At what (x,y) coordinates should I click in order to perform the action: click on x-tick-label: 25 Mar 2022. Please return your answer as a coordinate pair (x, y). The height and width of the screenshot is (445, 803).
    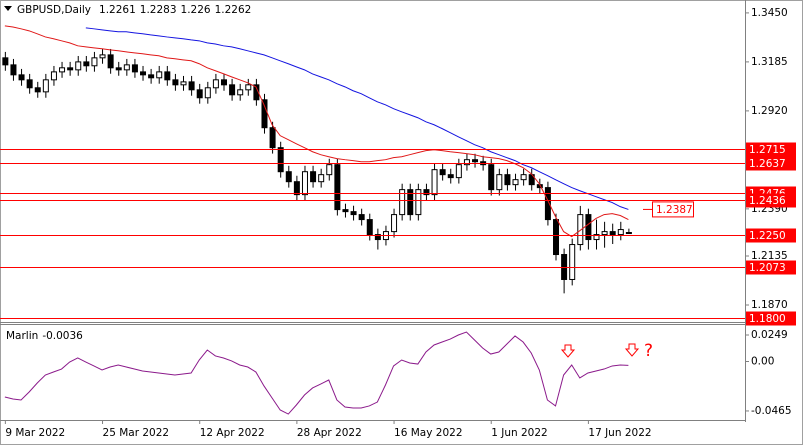
    Looking at the image, I should click on (136, 433).